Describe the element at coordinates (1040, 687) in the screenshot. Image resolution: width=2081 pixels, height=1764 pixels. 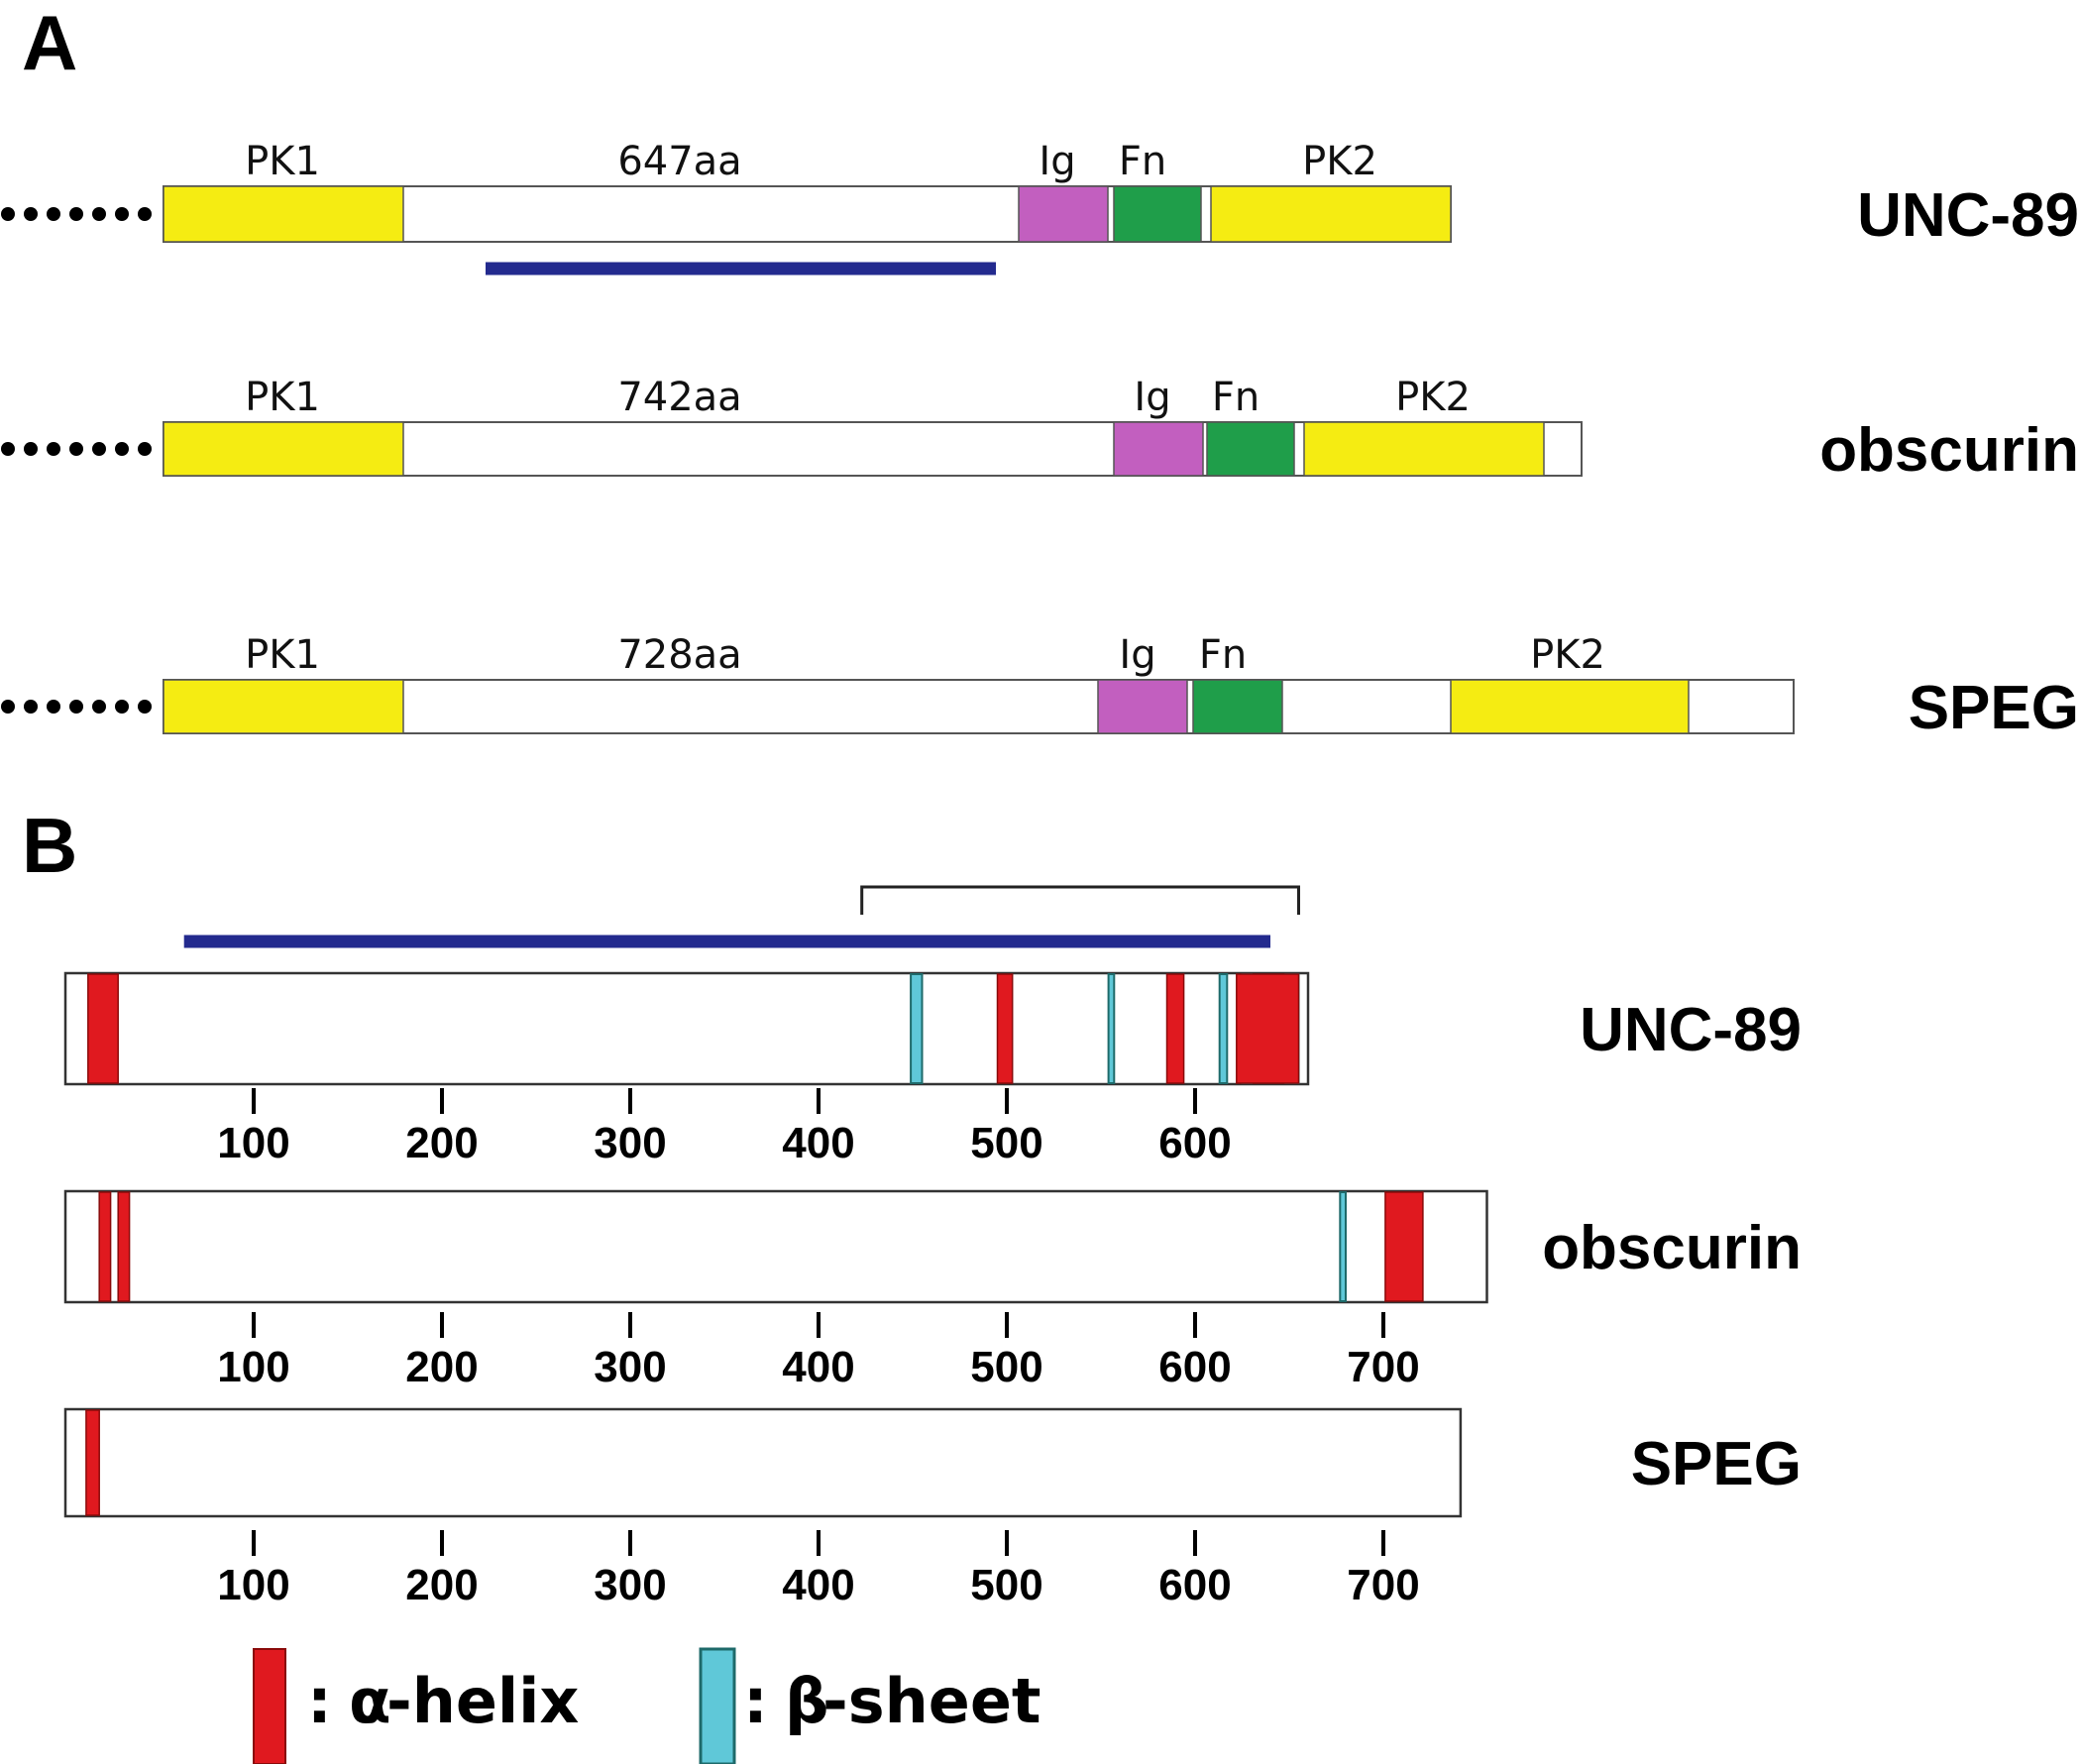
I see `protein-row-speg: PK1 Ig Fn PK2 728aa SPEG` at that location.